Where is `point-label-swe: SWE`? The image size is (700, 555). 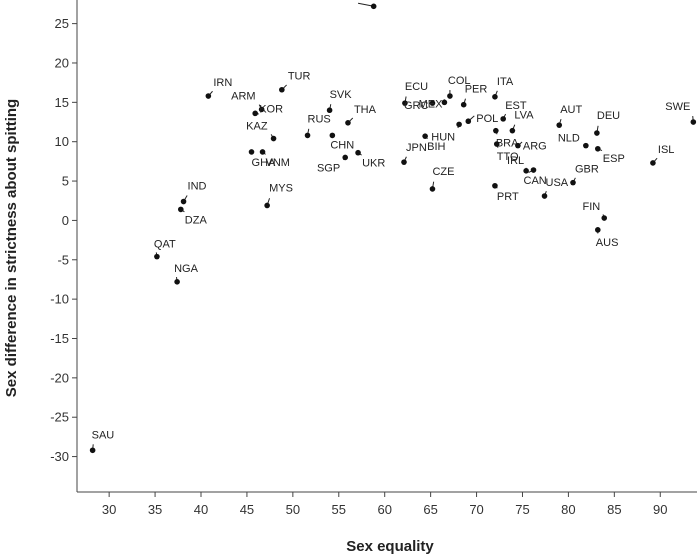 point-label-swe: SWE is located at coordinates (677, 107).